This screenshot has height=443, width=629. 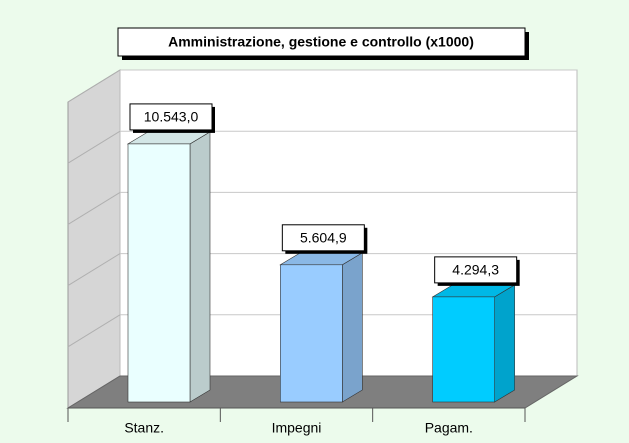 What do you see at coordinates (94, 239) in the screenshot?
I see `left-wall` at bounding box center [94, 239].